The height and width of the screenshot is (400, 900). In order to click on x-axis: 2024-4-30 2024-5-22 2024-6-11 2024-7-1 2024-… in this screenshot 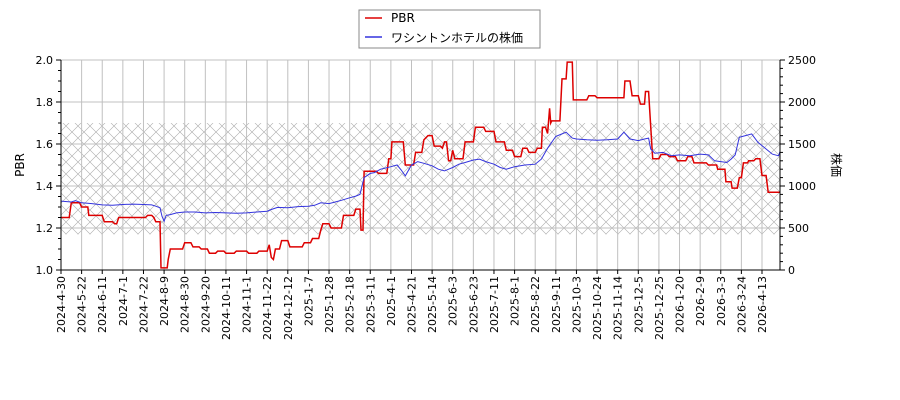, I will do `click(412, 305)`.